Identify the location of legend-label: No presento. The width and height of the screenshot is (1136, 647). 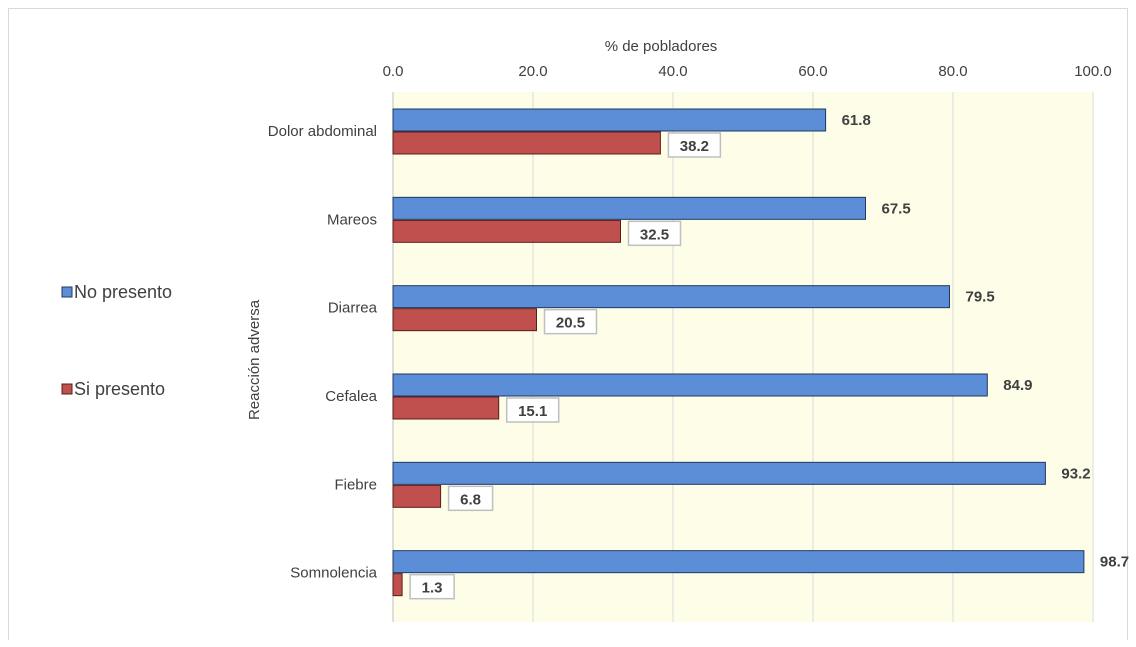
(123, 292).